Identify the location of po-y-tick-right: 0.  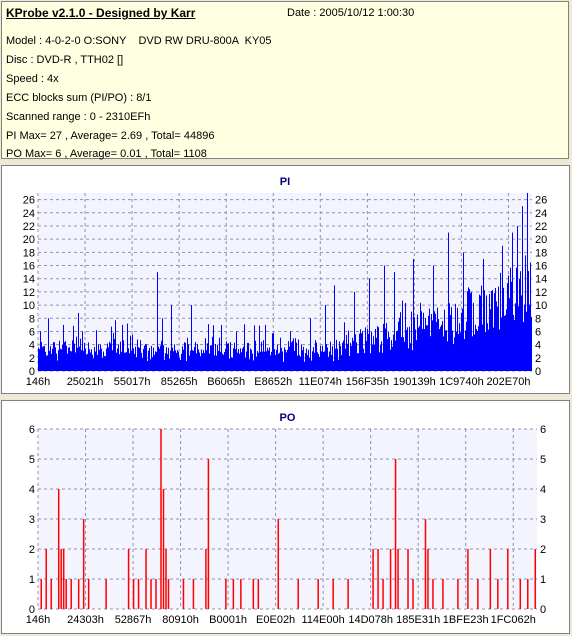
(543, 610).